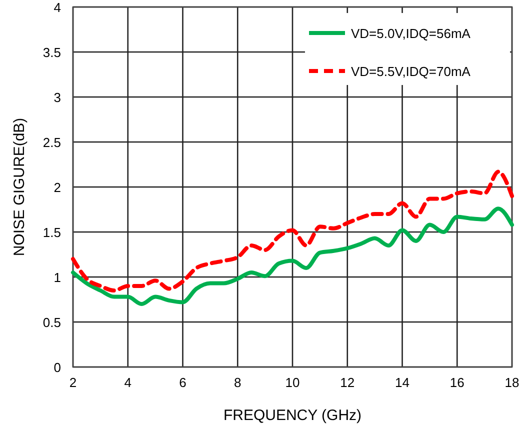 This screenshot has width=524, height=434. Describe the element at coordinates (51, 52) in the screenshot. I see `y-tick-label: 3.5` at that location.